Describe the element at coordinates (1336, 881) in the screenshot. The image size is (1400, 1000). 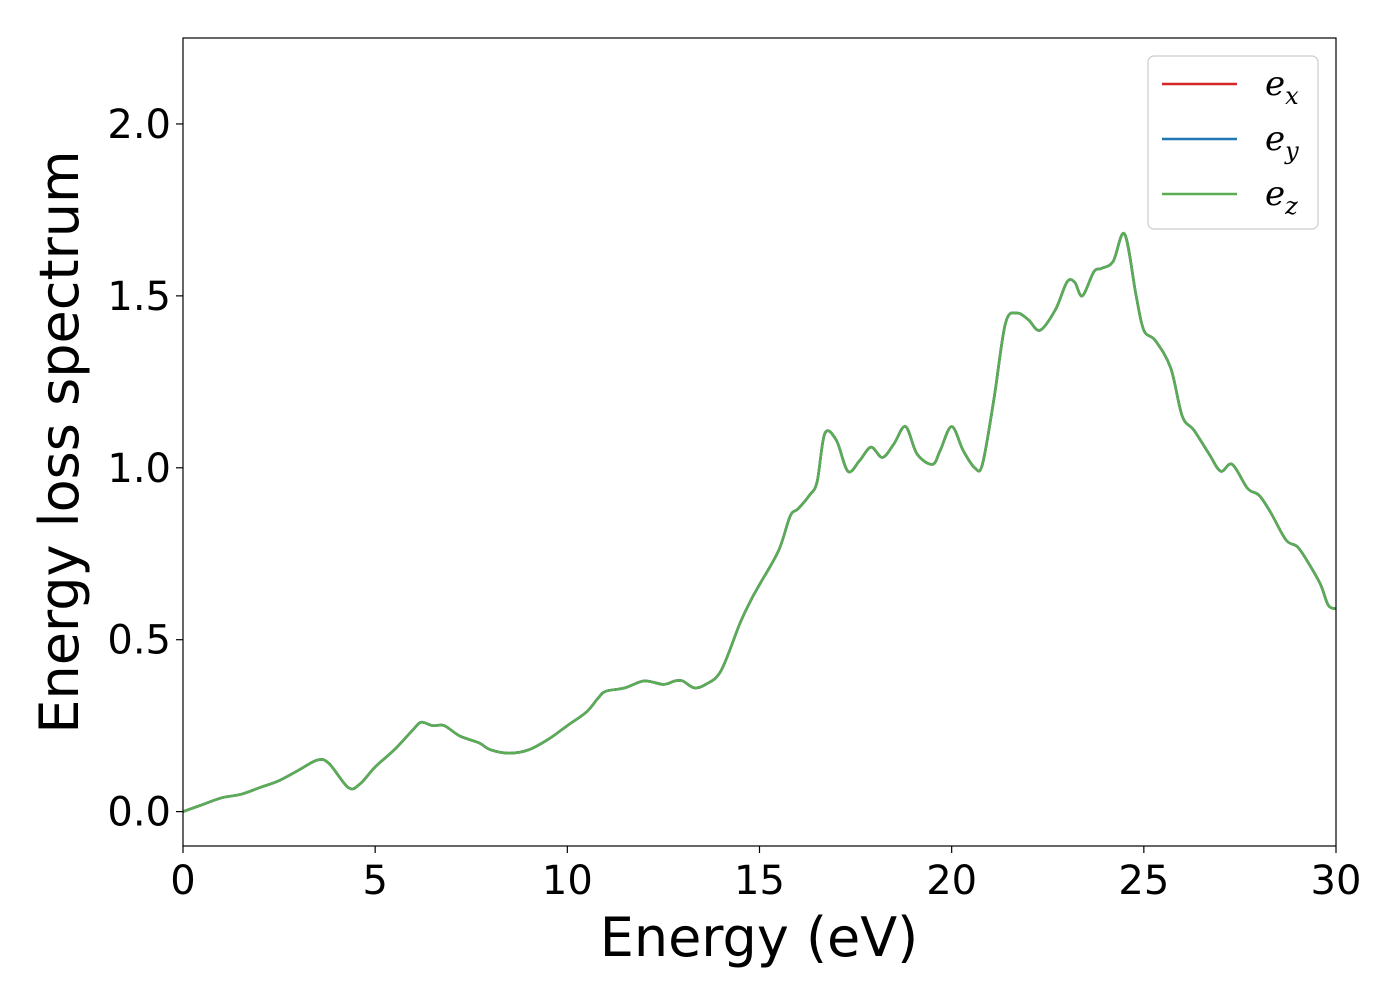
I see `x-tick-label: 30` at that location.